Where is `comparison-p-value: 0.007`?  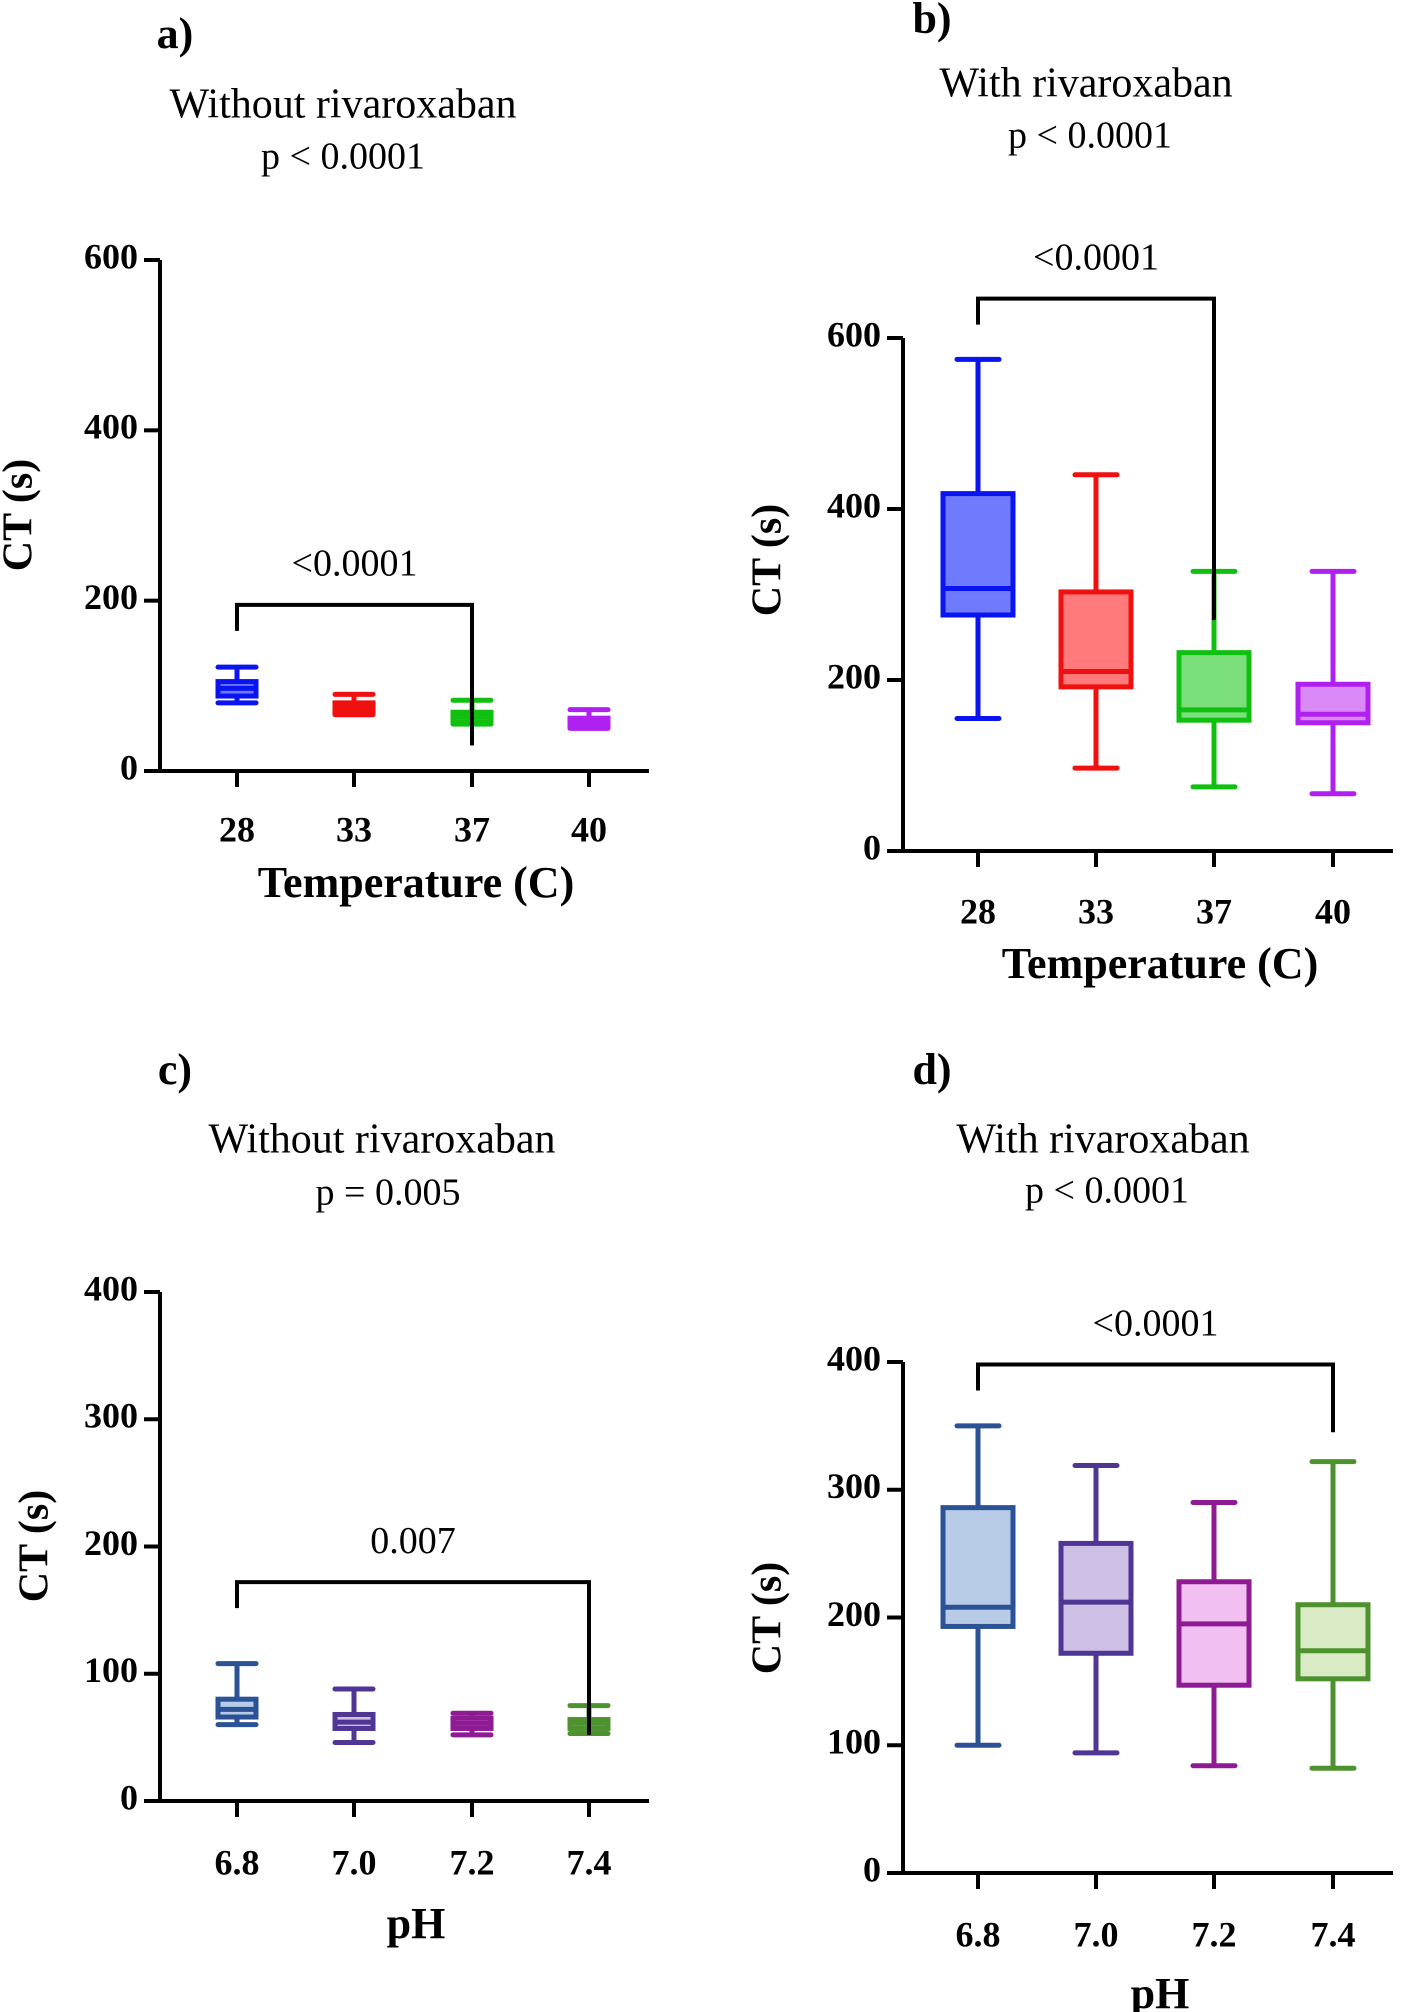 comparison-p-value: 0.007 is located at coordinates (413, 1541).